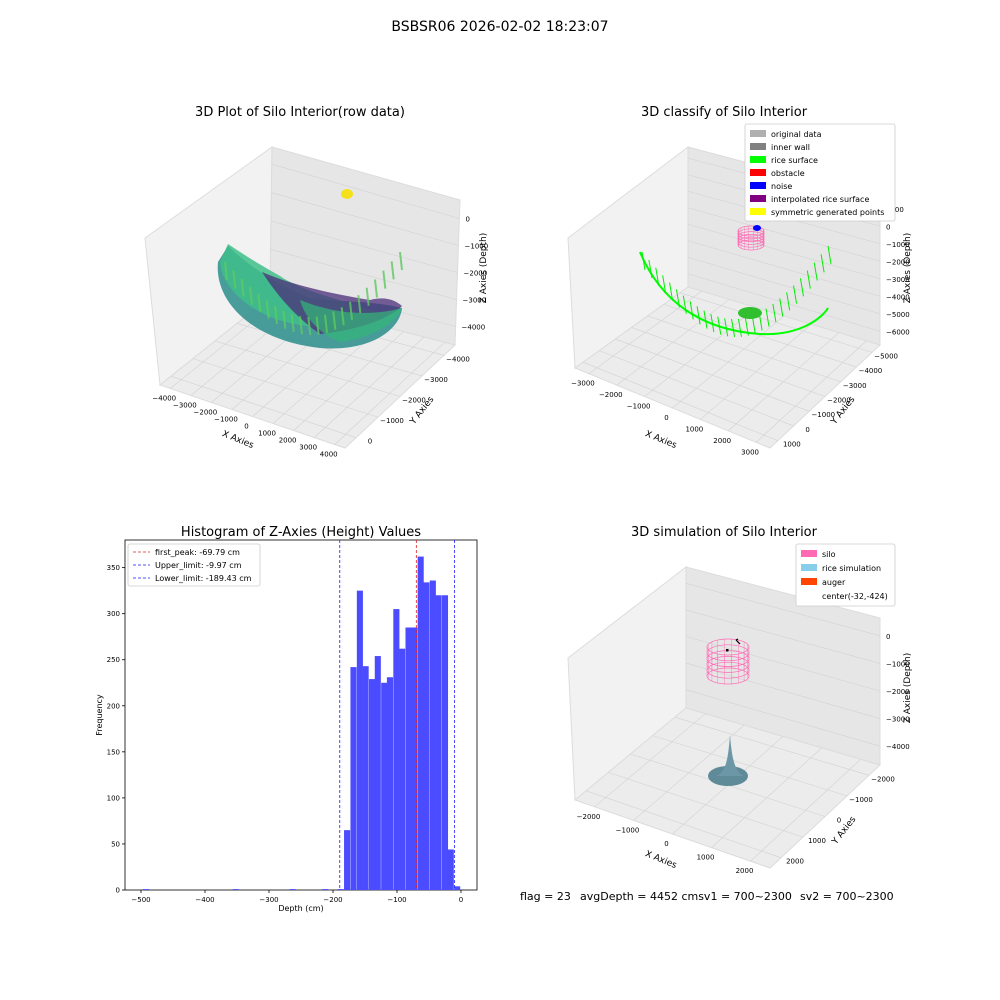 Image resolution: width=1000 pixels, height=1000 pixels. What do you see at coordinates (829, 554) in the screenshot?
I see `legend-label: silo` at bounding box center [829, 554].